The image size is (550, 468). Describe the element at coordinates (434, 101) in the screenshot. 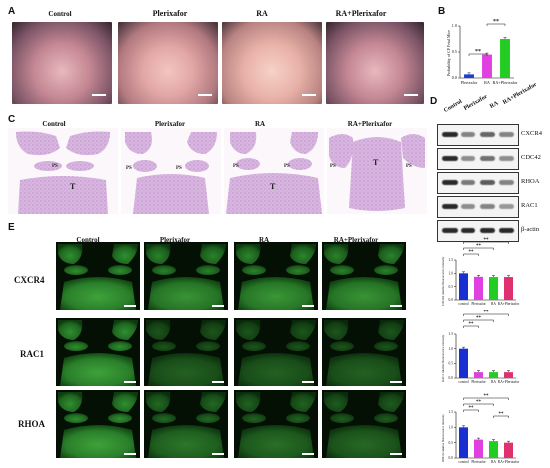

I see `panel-label-d: D` at that location.